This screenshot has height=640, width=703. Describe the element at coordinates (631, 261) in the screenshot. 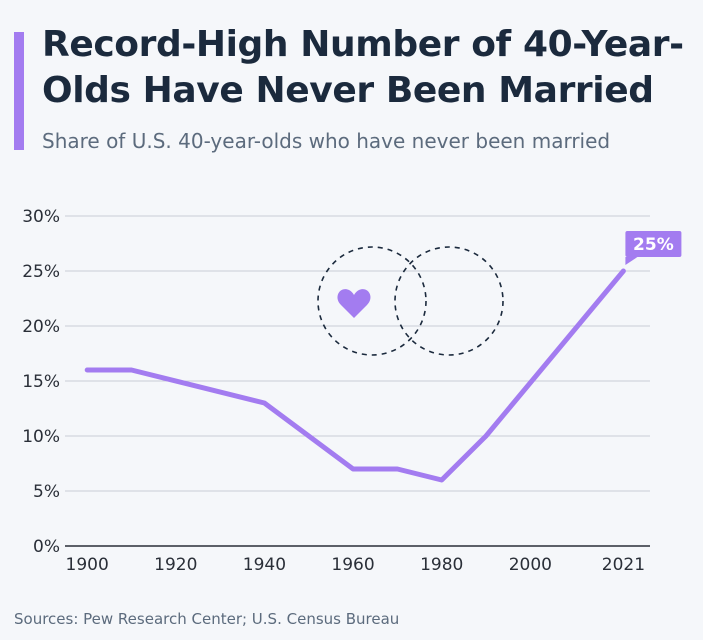

I see `end-value-label-pointer` at that location.